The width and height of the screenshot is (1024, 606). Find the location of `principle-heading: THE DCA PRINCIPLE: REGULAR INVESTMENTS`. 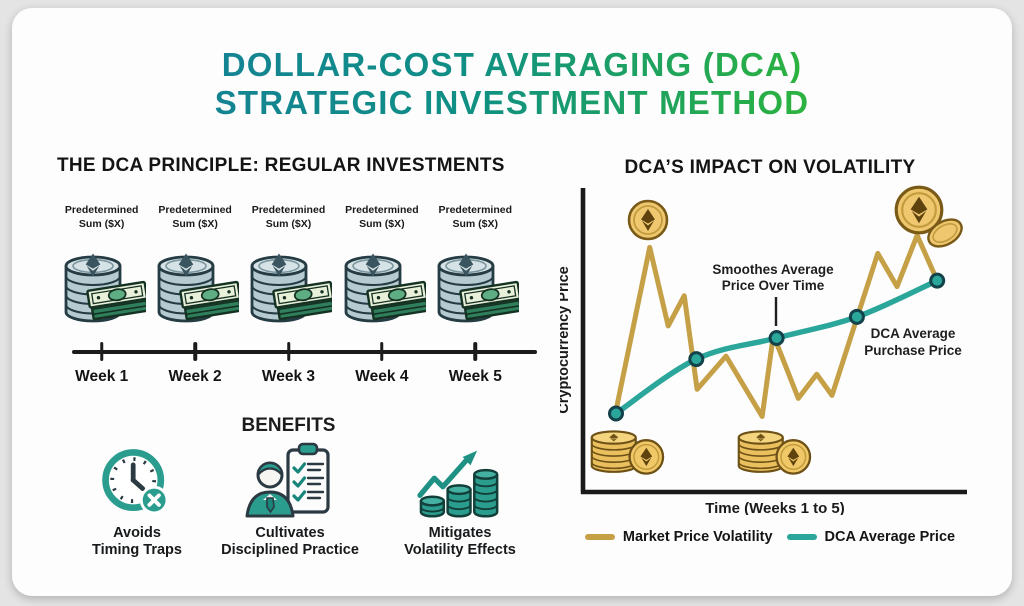

principle-heading: THE DCA PRINCIPLE: REGULAR INVESTMENTS is located at coordinates (281, 165).